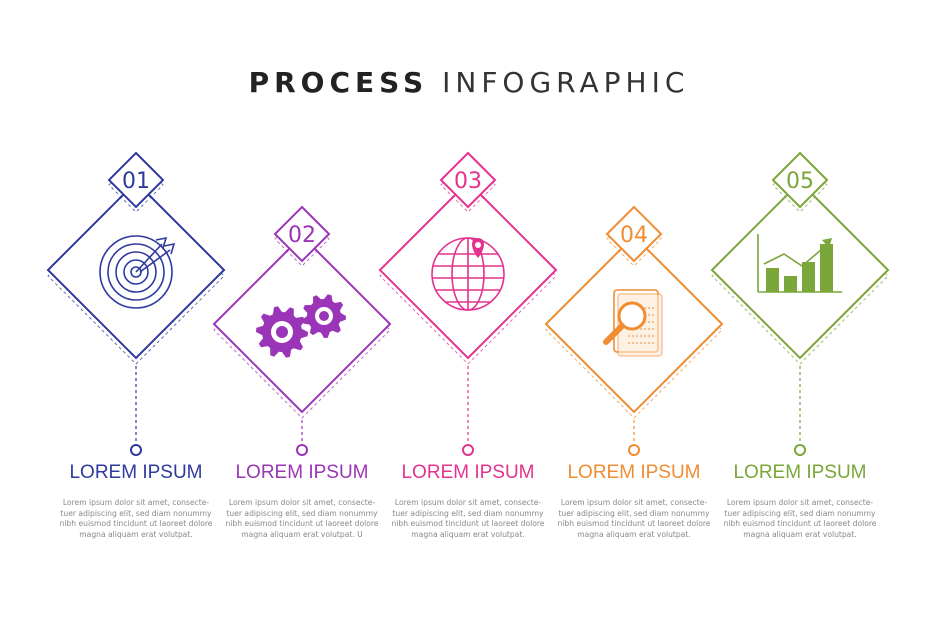  I want to click on step-1-marker, so click(136, 450).